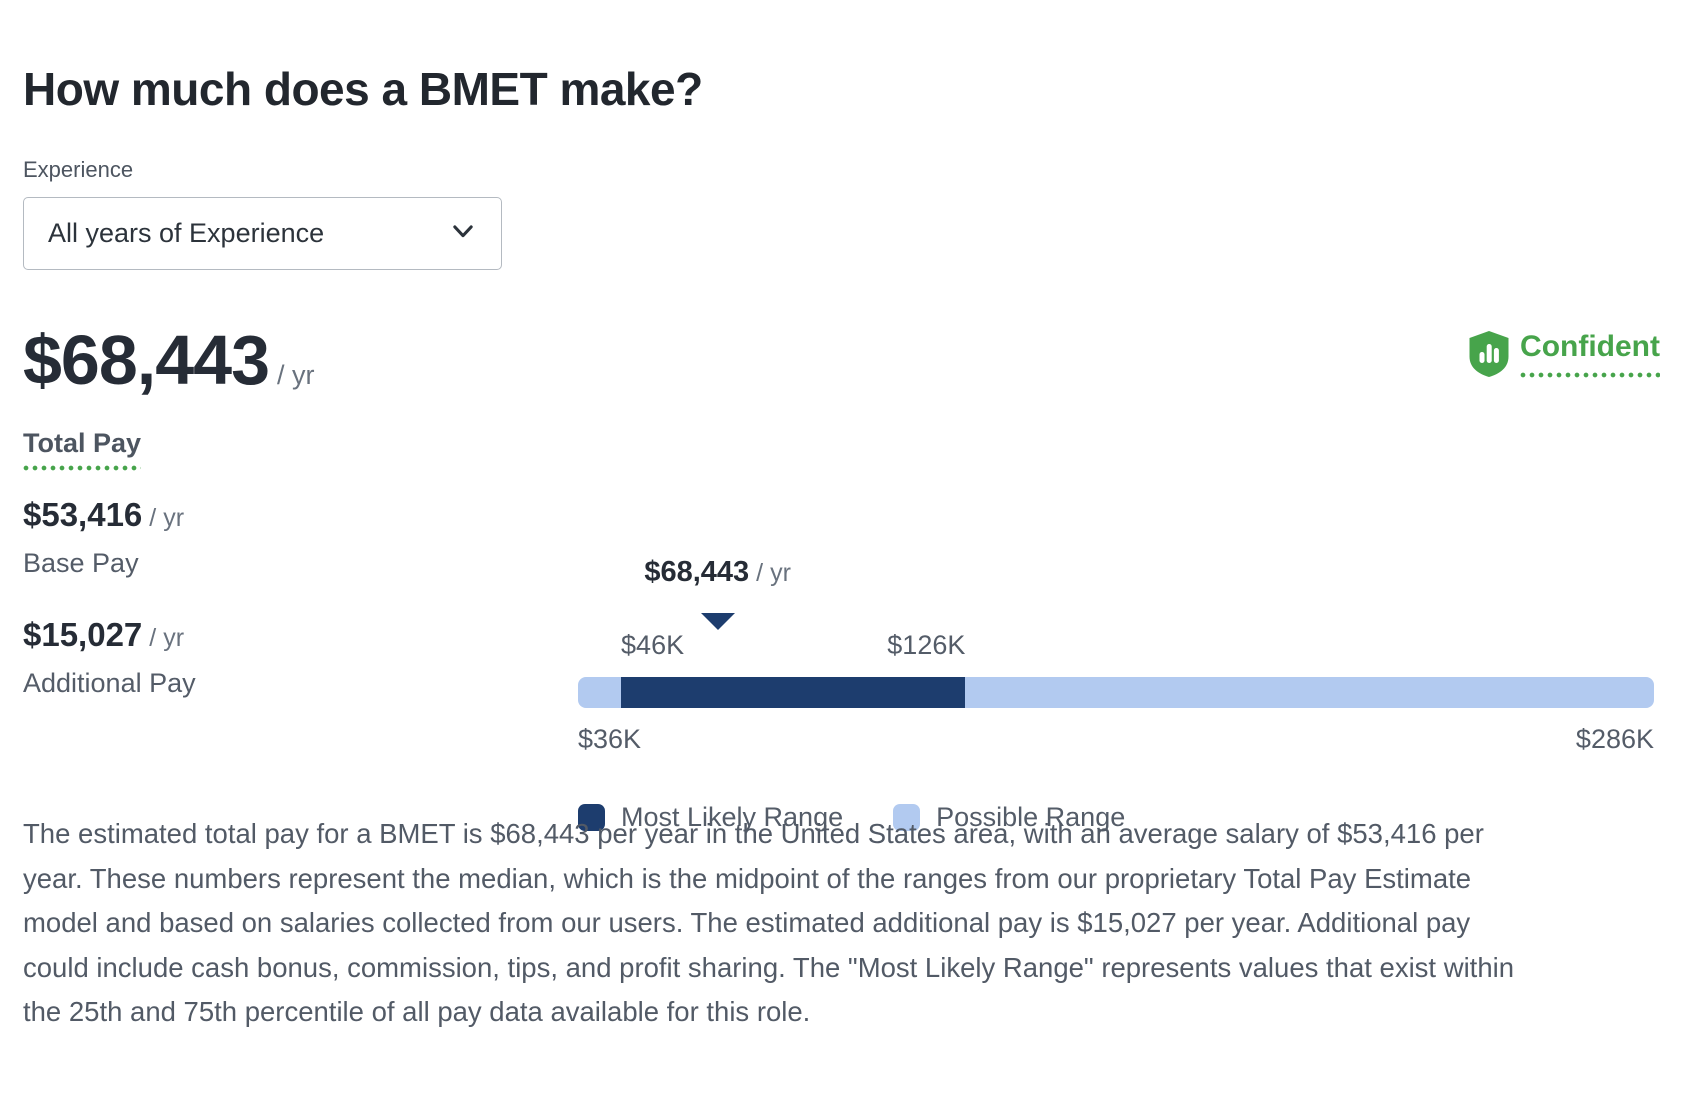 The width and height of the screenshot is (1698, 1112). Describe the element at coordinates (82, 449) in the screenshot. I see `total-pay-label: Total Pay` at that location.